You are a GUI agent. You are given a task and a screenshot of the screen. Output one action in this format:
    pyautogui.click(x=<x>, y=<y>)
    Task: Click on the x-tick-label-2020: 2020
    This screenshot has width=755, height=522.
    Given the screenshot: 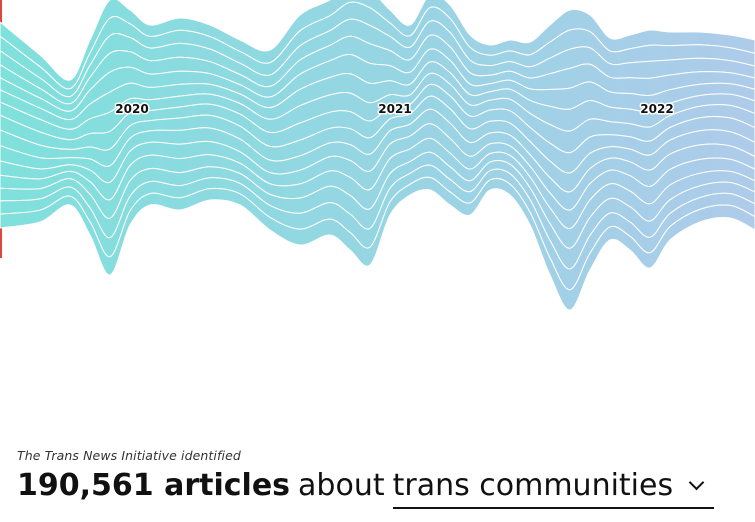 What is the action you would take?
    pyautogui.click(x=131, y=109)
    